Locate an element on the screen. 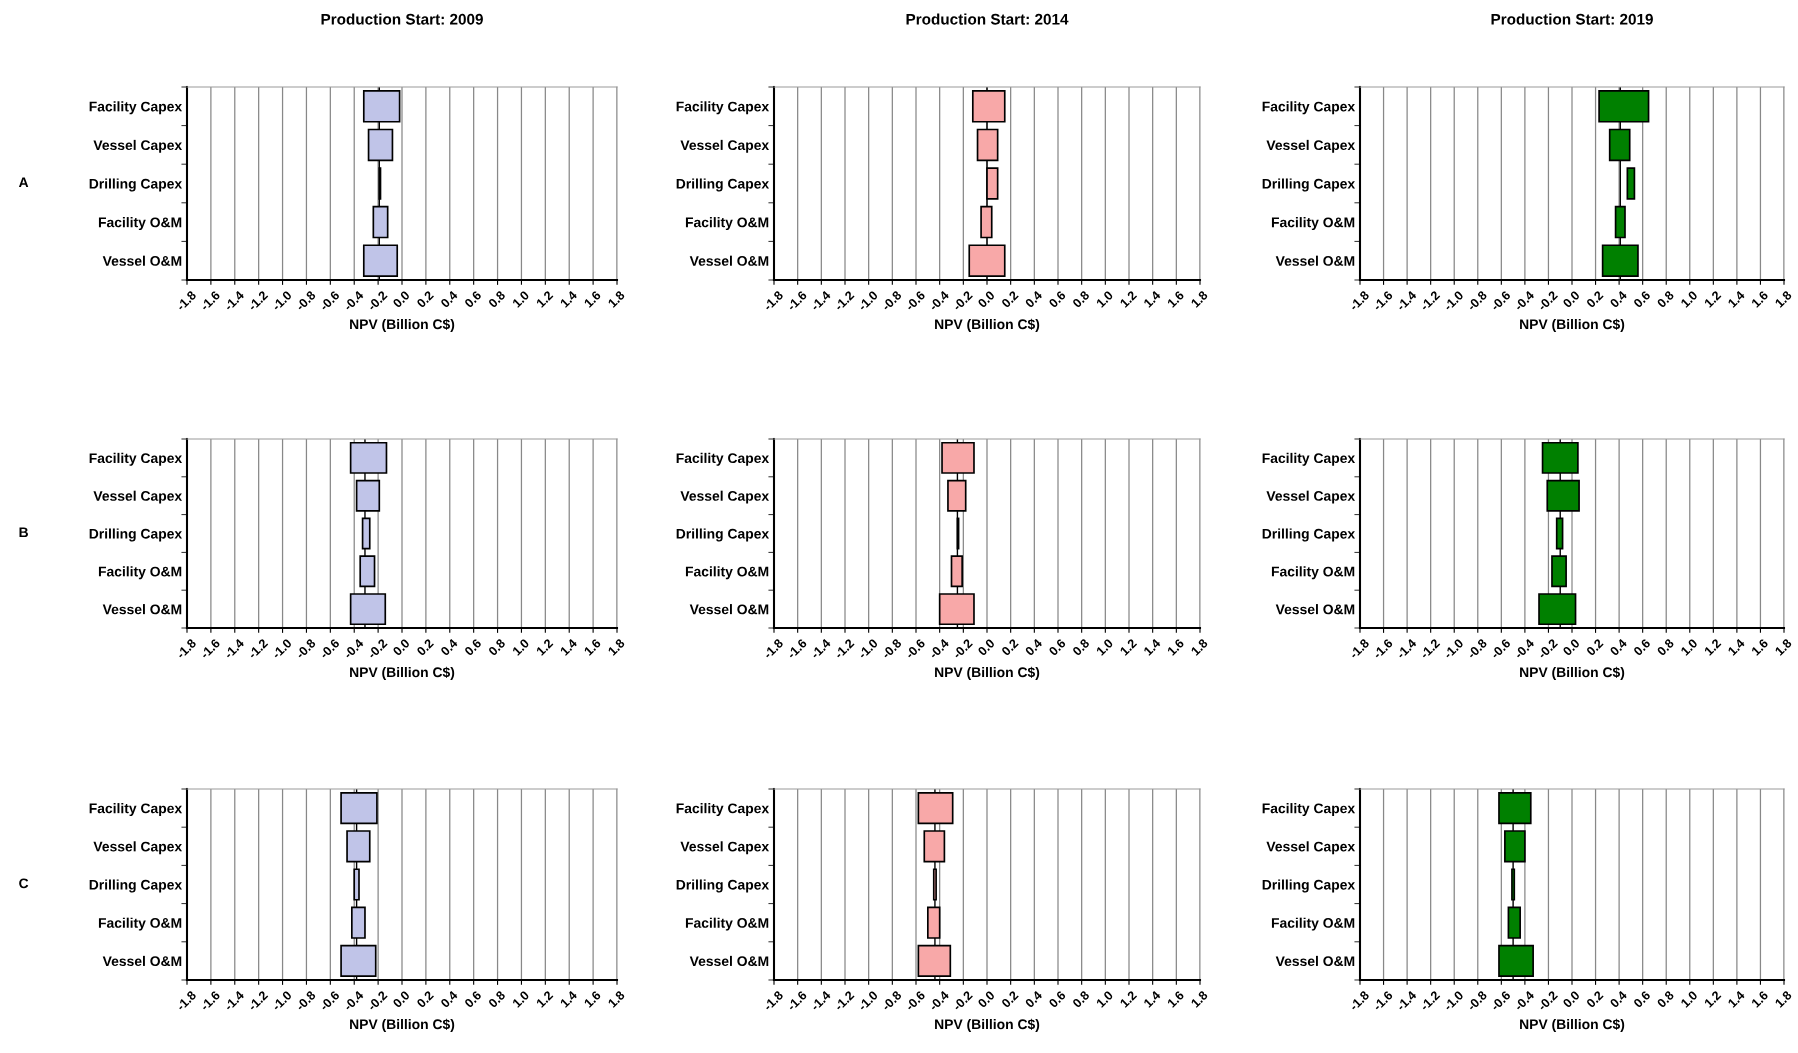  x-tick-label: -1.0 is located at coordinates (282, 1001).